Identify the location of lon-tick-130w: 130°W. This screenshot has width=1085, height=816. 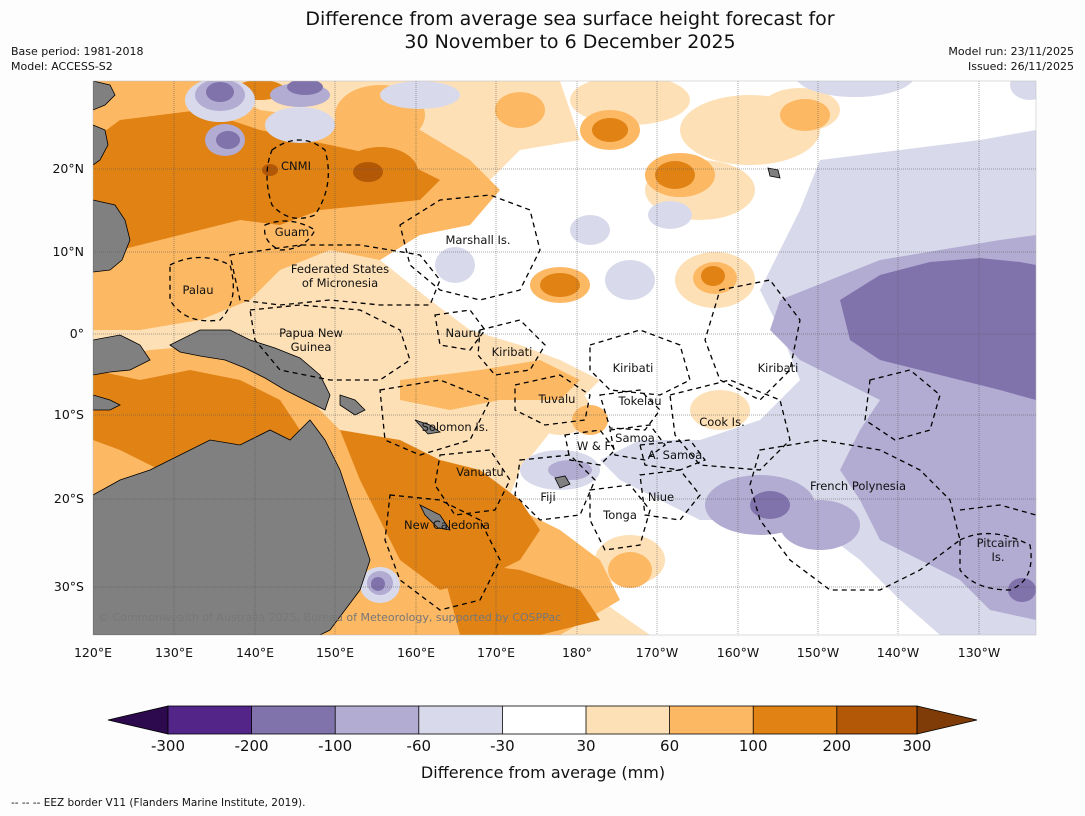
(979, 652).